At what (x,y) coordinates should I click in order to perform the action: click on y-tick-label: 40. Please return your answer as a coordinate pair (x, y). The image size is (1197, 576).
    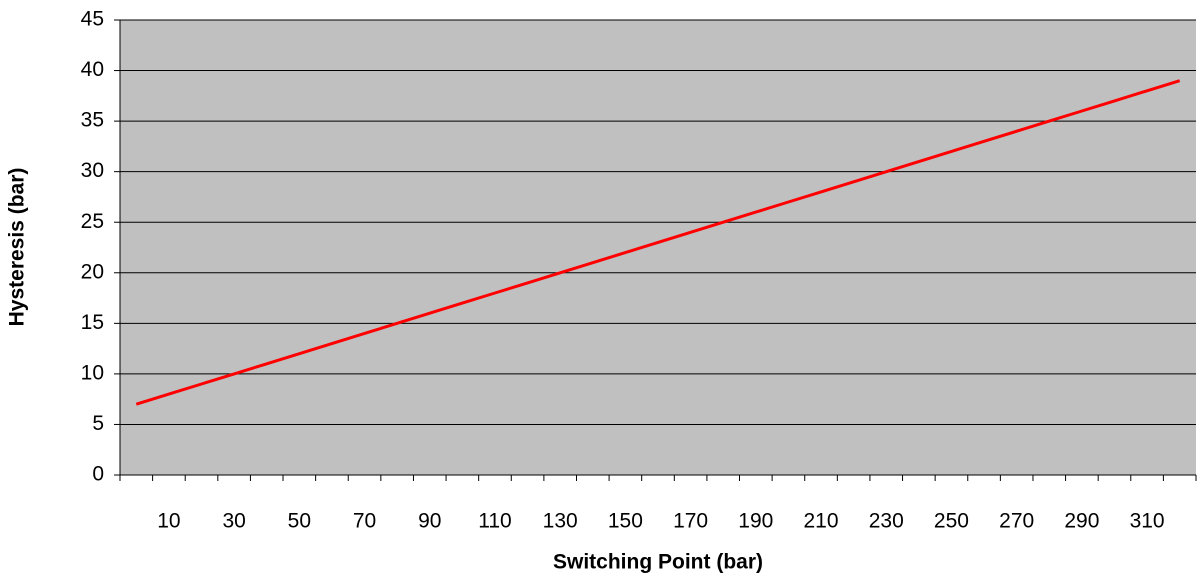
    Looking at the image, I should click on (92, 69).